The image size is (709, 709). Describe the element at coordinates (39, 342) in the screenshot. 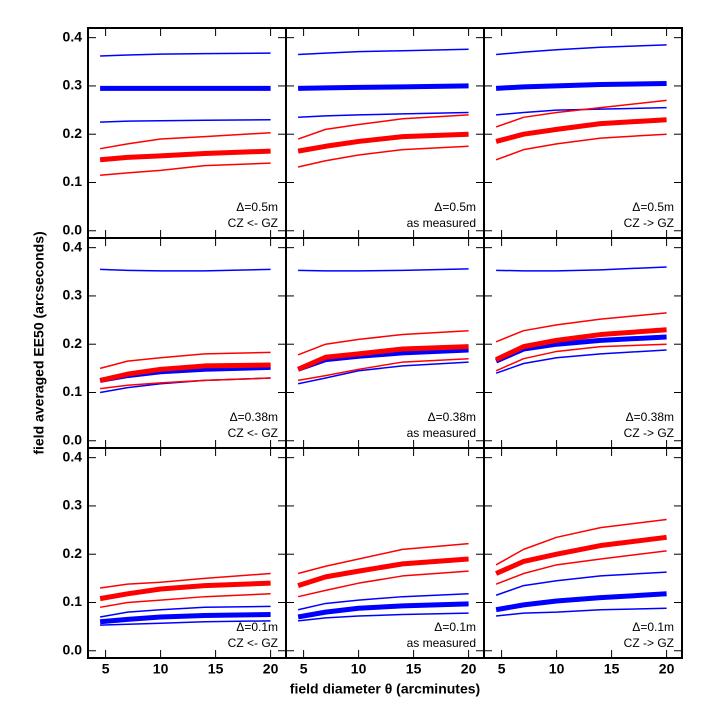

I see `y-axis-label: field averaged EE50 (arcseconds)` at that location.